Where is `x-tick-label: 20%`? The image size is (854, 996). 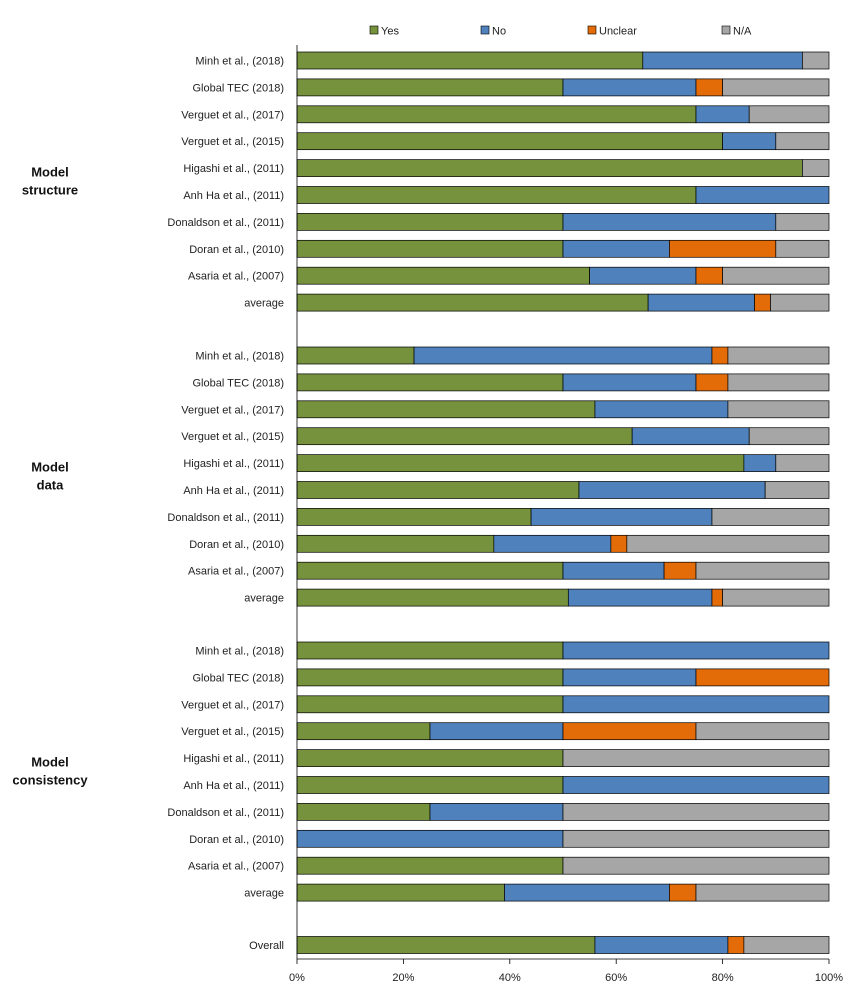
x-tick-label: 20% is located at coordinates (403, 978).